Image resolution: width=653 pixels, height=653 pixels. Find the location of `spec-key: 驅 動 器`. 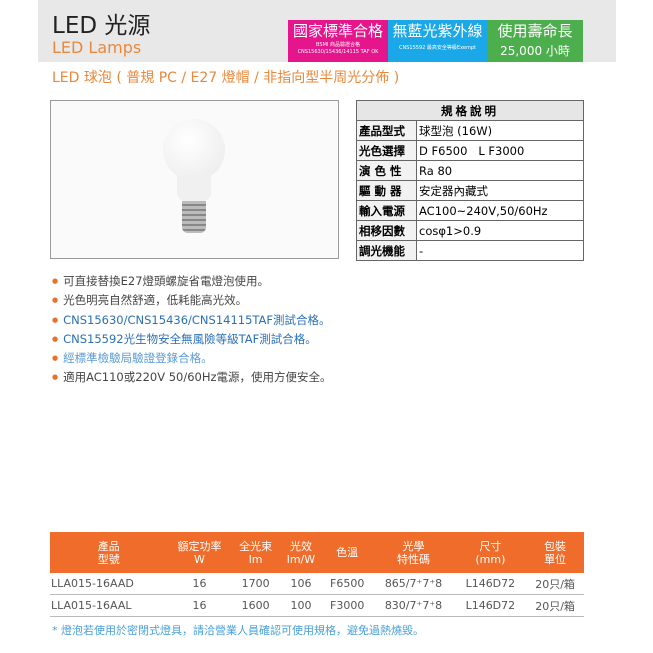

spec-key: 驅 動 器 is located at coordinates (386, 190).